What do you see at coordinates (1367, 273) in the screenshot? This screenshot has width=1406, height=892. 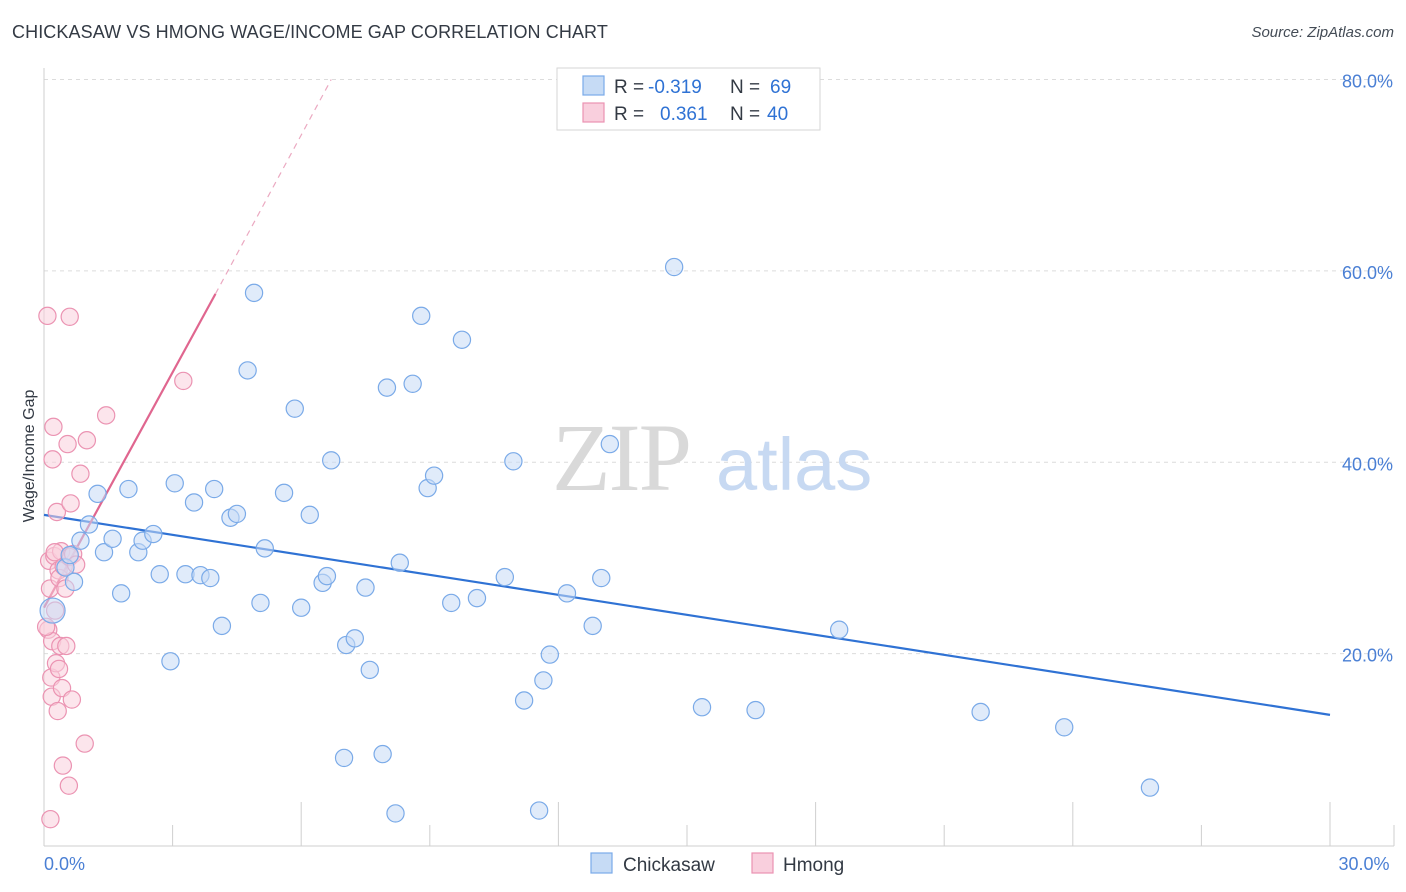 I see `y-tick-label: 60.0%` at bounding box center [1367, 273].